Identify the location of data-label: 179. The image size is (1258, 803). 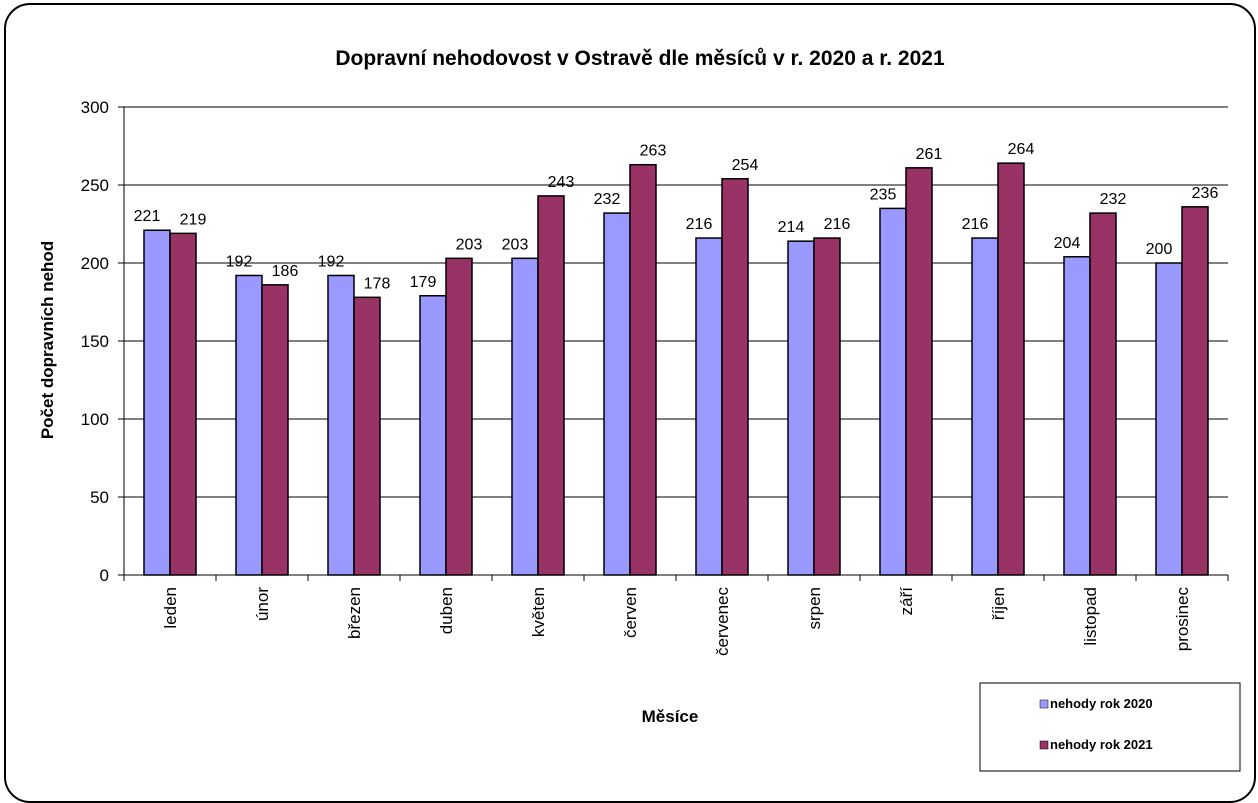
(423, 282).